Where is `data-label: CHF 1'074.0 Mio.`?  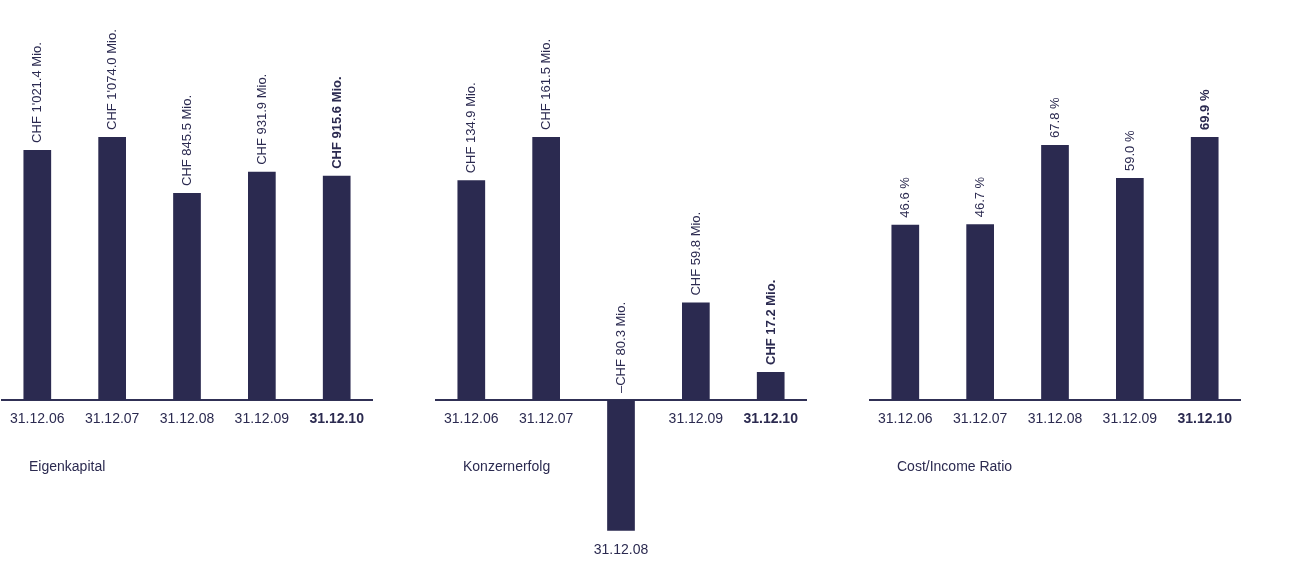
data-label: CHF 1'074.0 Mio. is located at coordinates (112, 79).